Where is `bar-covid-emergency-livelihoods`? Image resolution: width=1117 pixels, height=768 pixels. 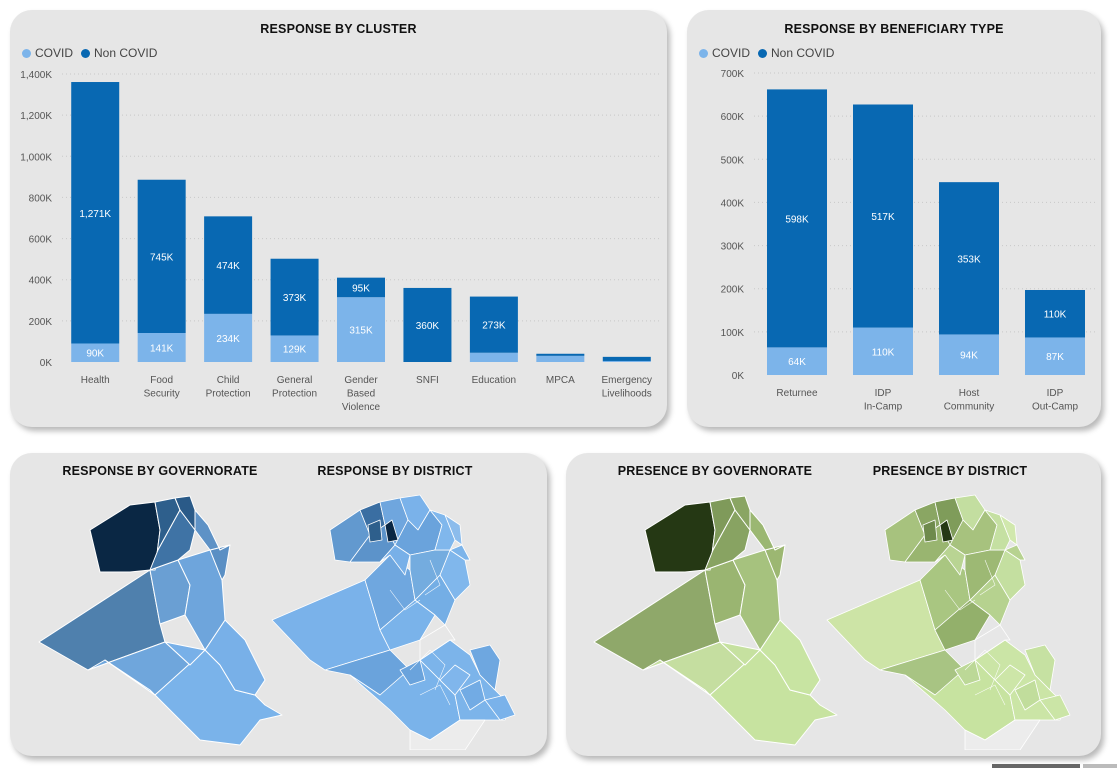 bar-covid-emergency-livelihoods is located at coordinates (626, 361).